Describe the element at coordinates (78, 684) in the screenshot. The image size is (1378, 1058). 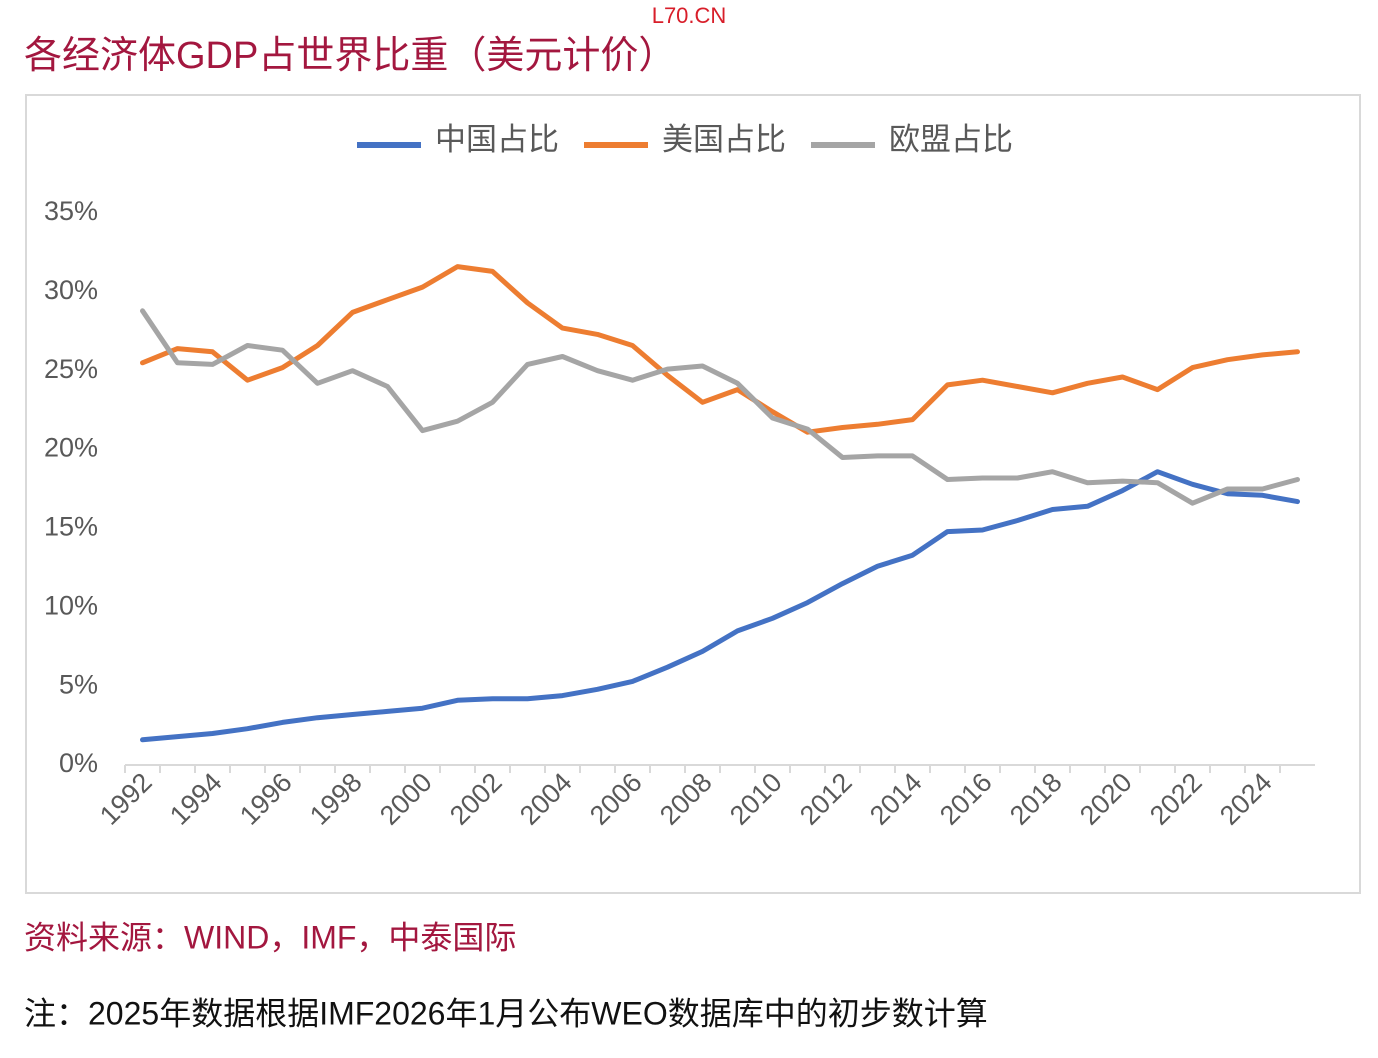
I see `y-tick-label: 5%` at that location.